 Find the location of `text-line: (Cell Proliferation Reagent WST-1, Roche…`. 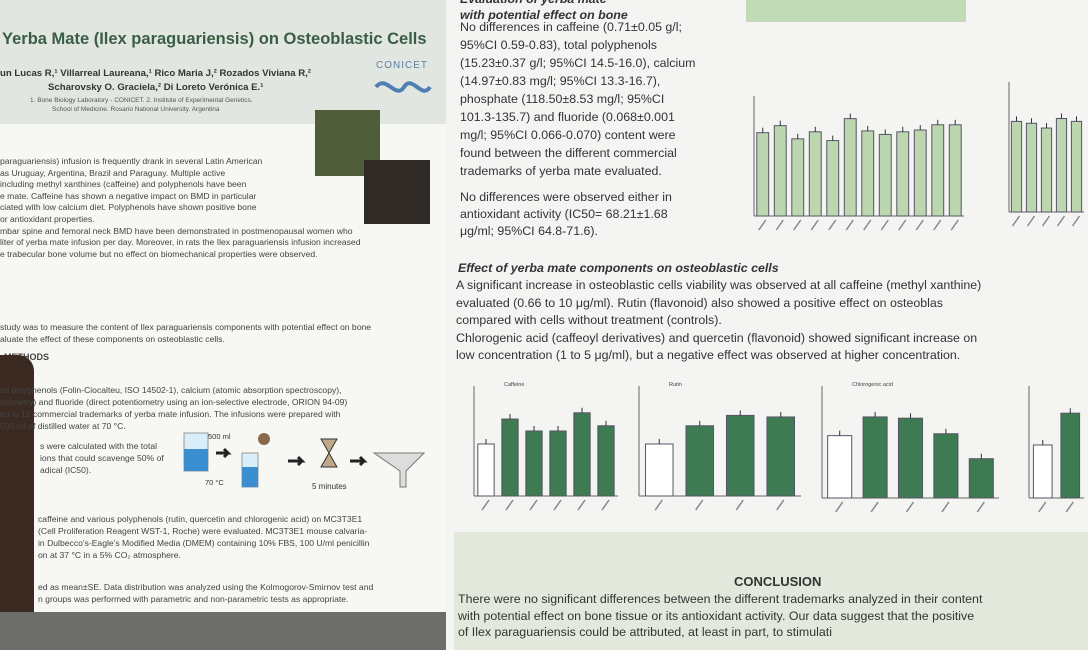

text-line: (Cell Proliferation Reagent WST-1, Roche… is located at coordinates (203, 531).